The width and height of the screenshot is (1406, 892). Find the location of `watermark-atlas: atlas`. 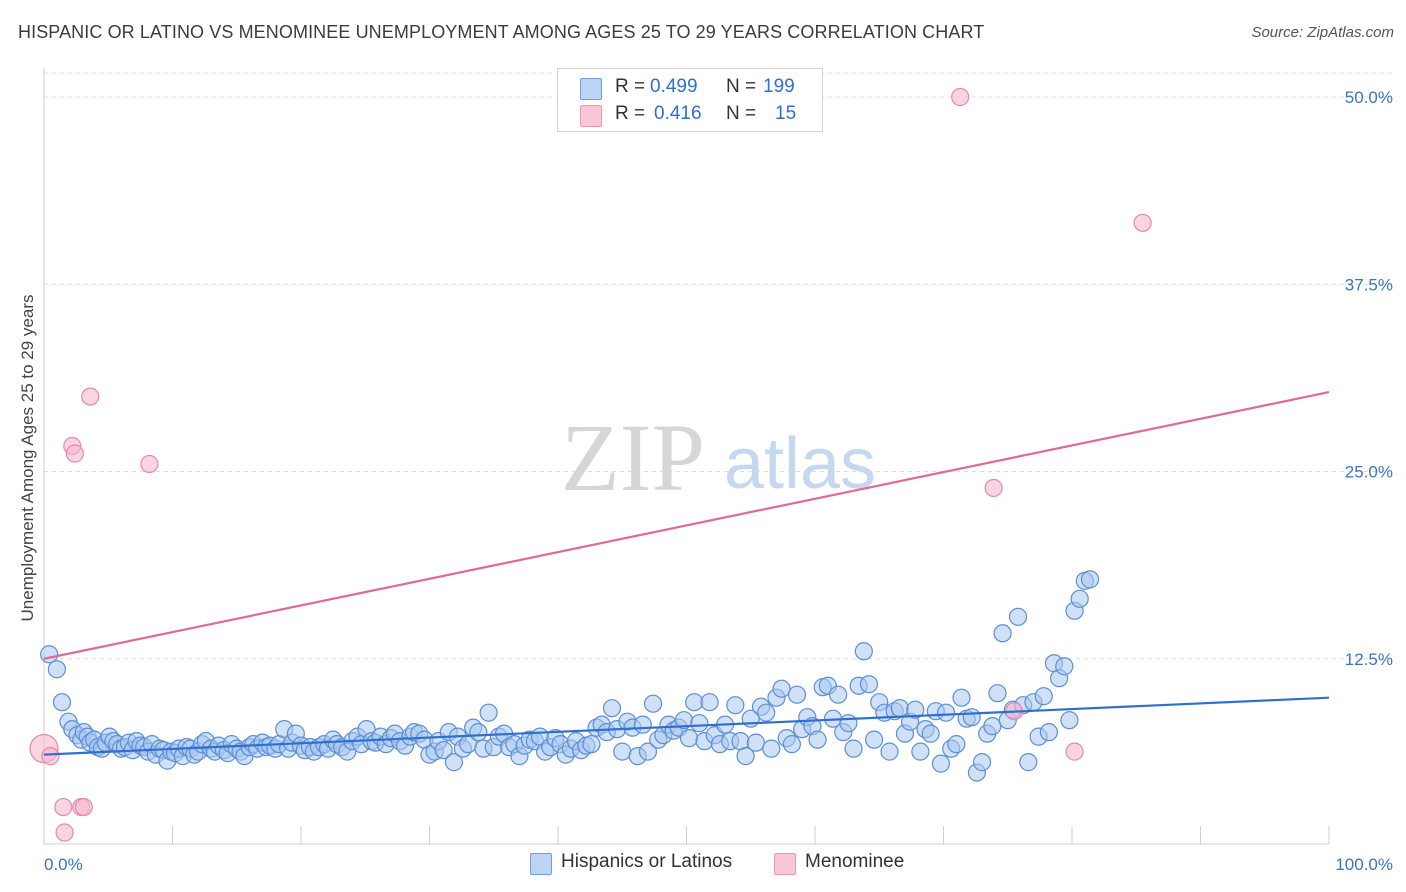

watermark-atlas: atlas is located at coordinates (800, 464).